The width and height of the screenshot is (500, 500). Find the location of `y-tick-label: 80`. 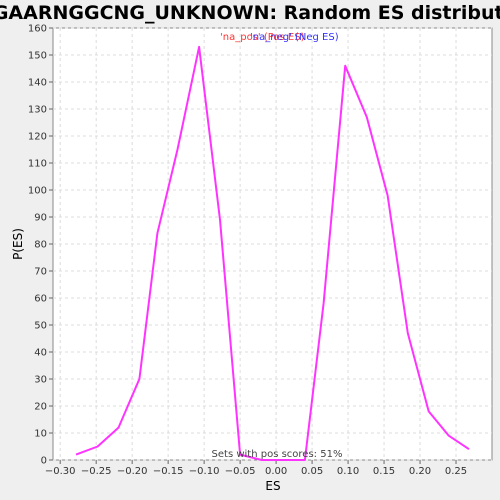

y-tick-label: 80 is located at coordinates (40, 245).